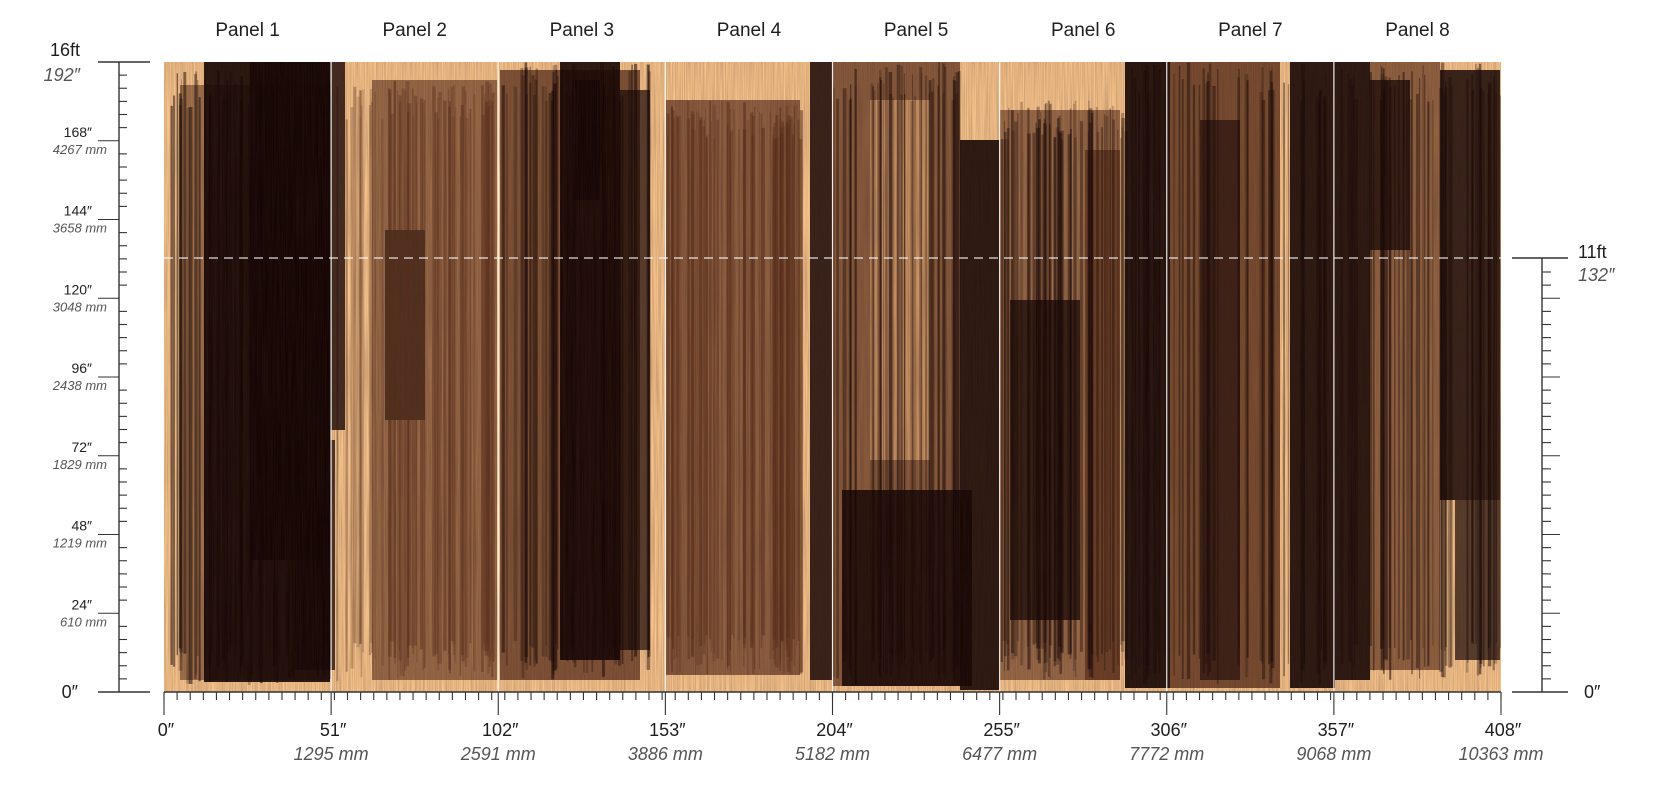  I want to click on right-zero: 0″, so click(1592, 692).